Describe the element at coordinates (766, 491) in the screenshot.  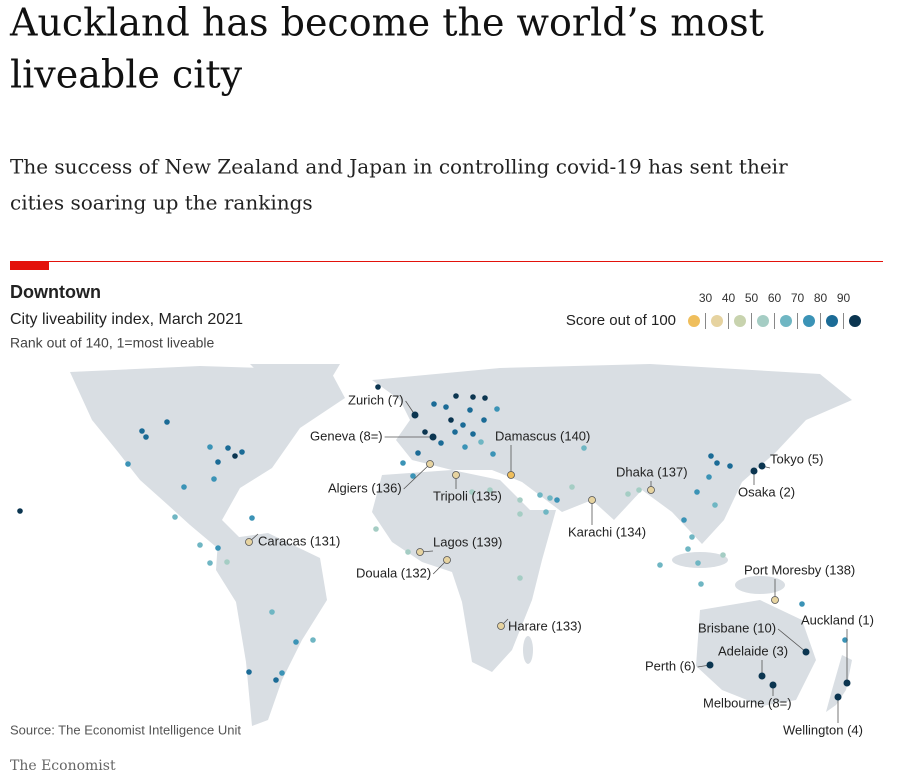
I see `city-label: Osaka (2)` at that location.